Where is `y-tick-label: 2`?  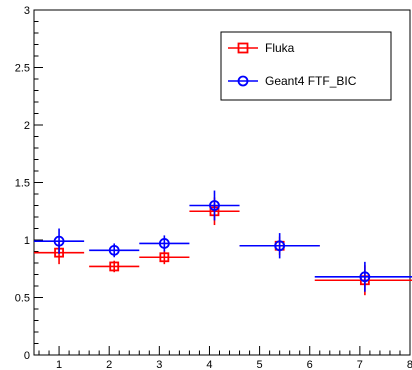 y-tick-label: 2 is located at coordinates (27, 126).